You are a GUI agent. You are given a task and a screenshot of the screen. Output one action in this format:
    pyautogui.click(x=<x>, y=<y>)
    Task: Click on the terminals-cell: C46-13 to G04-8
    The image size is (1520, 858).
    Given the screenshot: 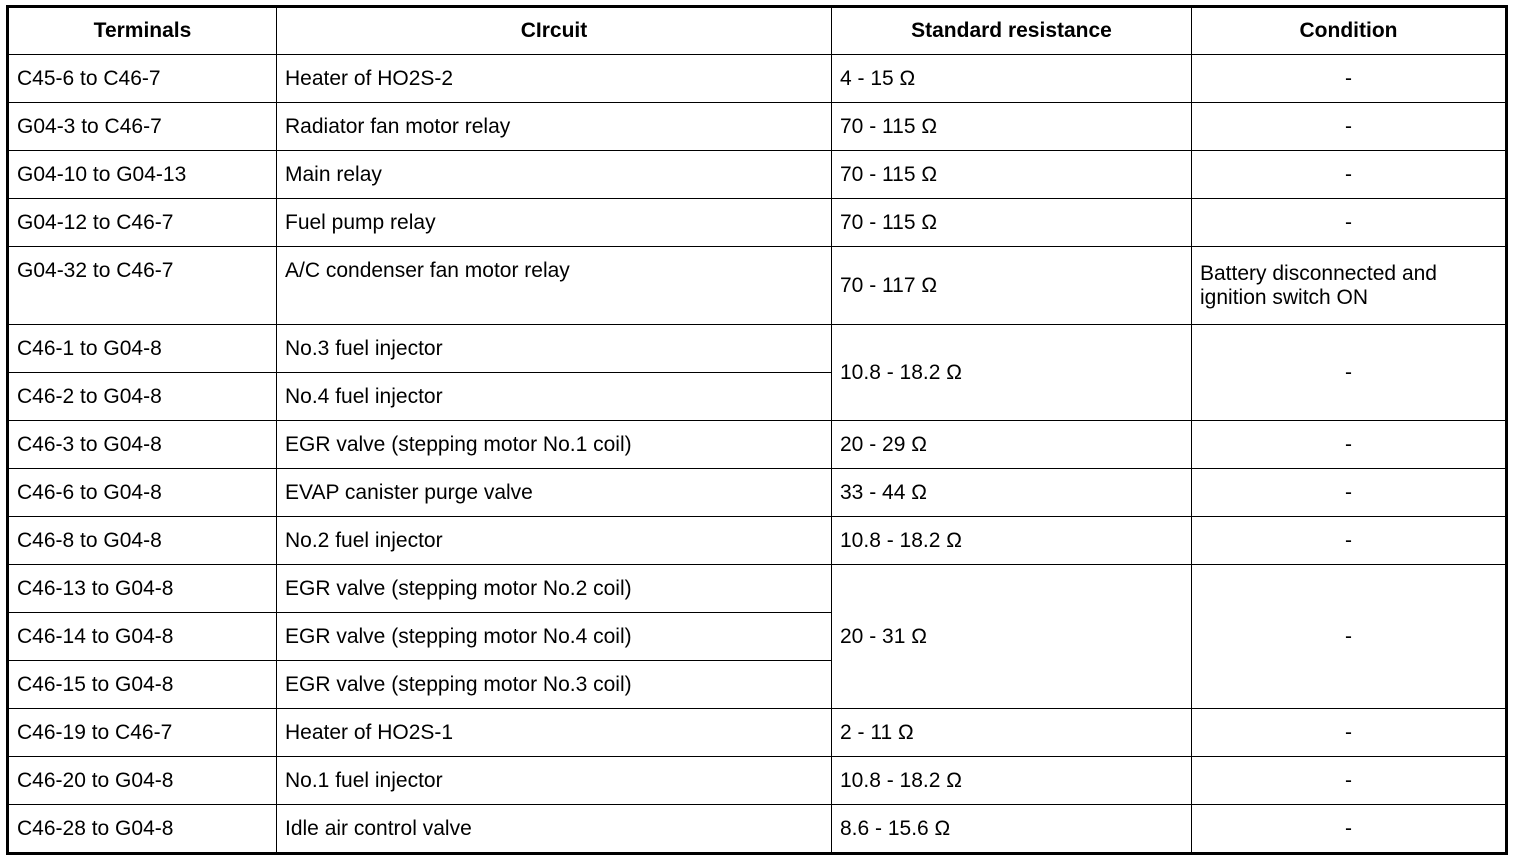 What is the action you would take?
    pyautogui.click(x=142, y=588)
    